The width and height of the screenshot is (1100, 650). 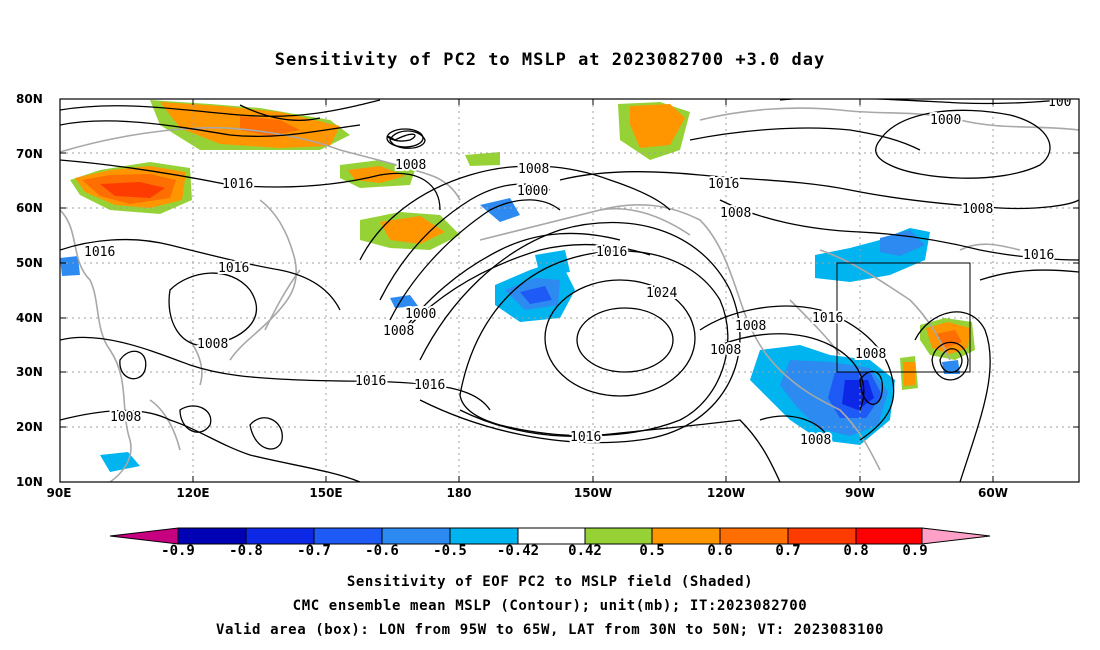 I want to click on lon-label-120w: 120W, so click(x=726, y=493).